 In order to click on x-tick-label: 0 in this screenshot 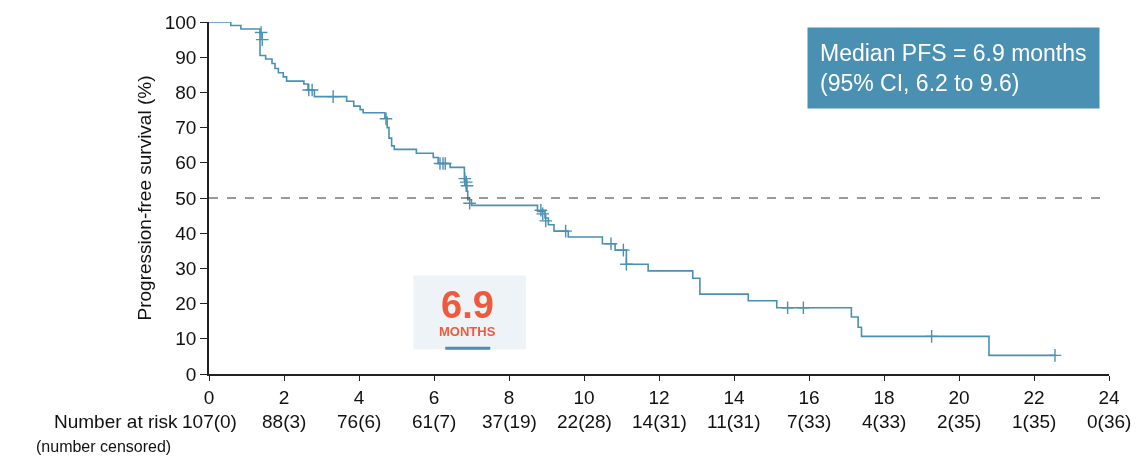, I will do `click(209, 397)`.